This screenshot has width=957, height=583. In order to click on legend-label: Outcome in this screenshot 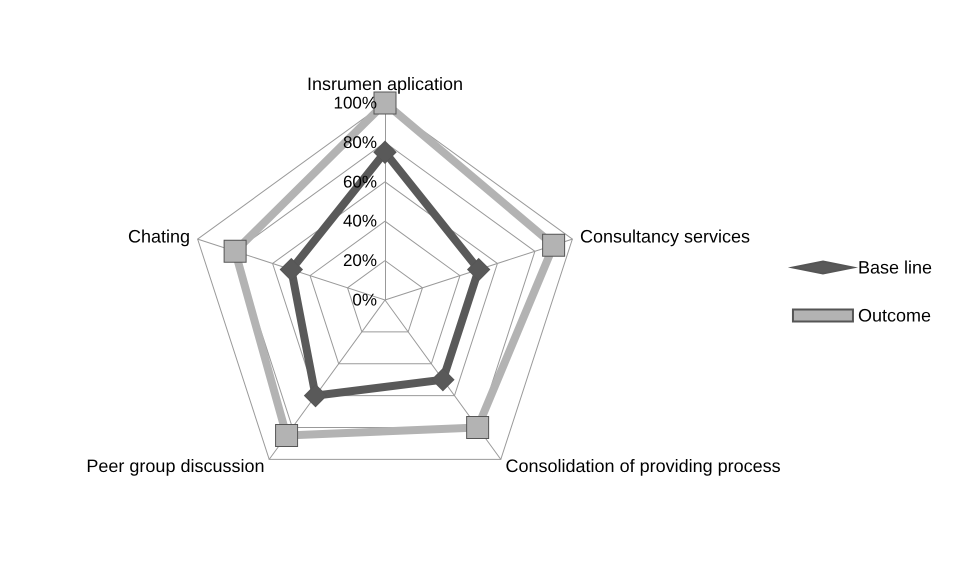, I will do `click(894, 316)`.